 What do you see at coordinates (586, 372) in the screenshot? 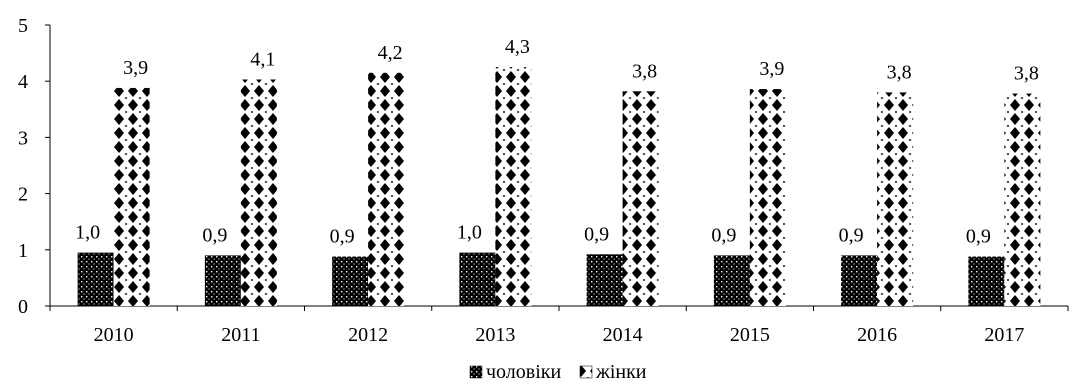
I see `legend-swatch-zhinky` at bounding box center [586, 372].